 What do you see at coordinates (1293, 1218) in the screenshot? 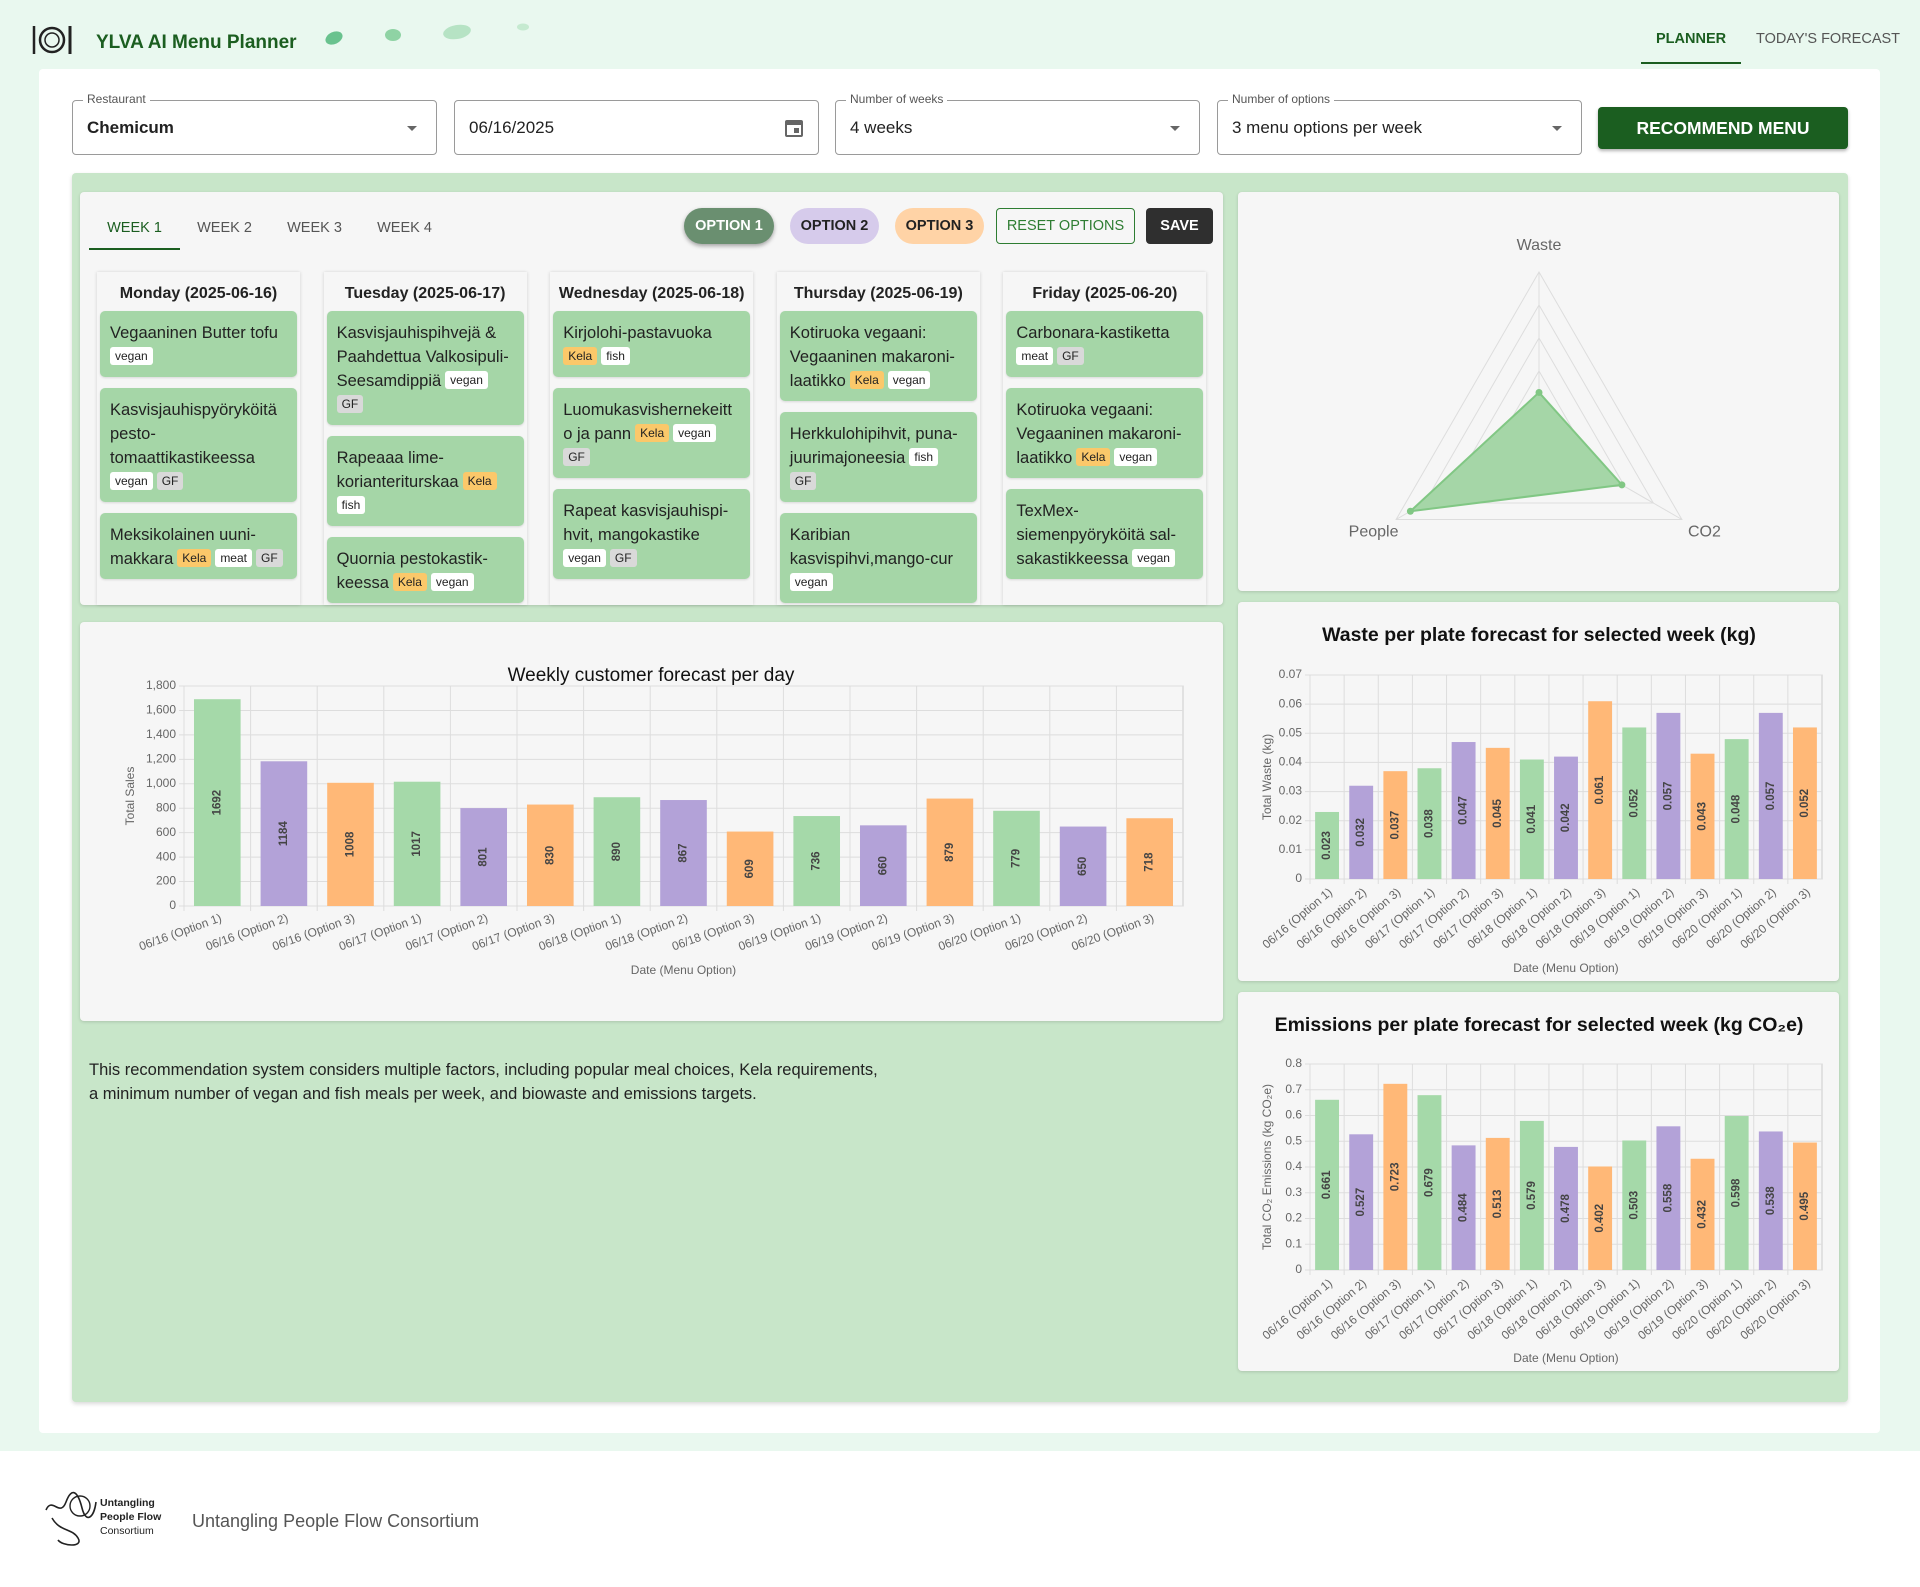
I see `y-tick-label: 0.2` at bounding box center [1293, 1218].